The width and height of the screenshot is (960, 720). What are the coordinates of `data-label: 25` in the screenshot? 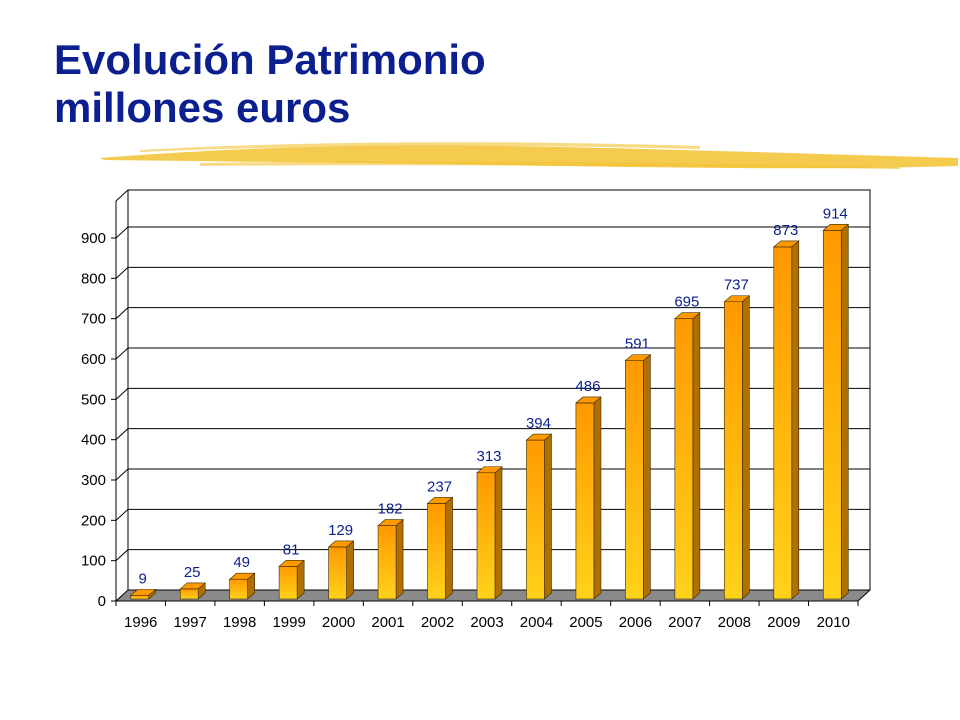 It's located at (192, 572).